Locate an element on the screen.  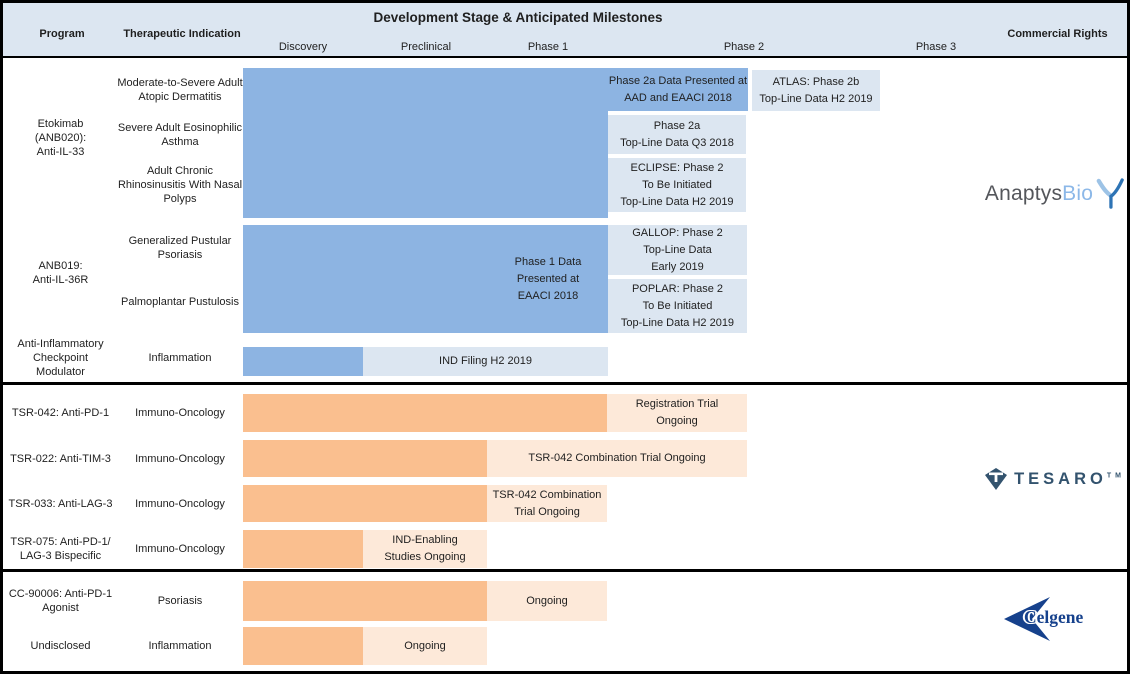
milestone-gallop: GALLOP: Phase 2 Top-Line Data Early 2019 is located at coordinates (677, 250).